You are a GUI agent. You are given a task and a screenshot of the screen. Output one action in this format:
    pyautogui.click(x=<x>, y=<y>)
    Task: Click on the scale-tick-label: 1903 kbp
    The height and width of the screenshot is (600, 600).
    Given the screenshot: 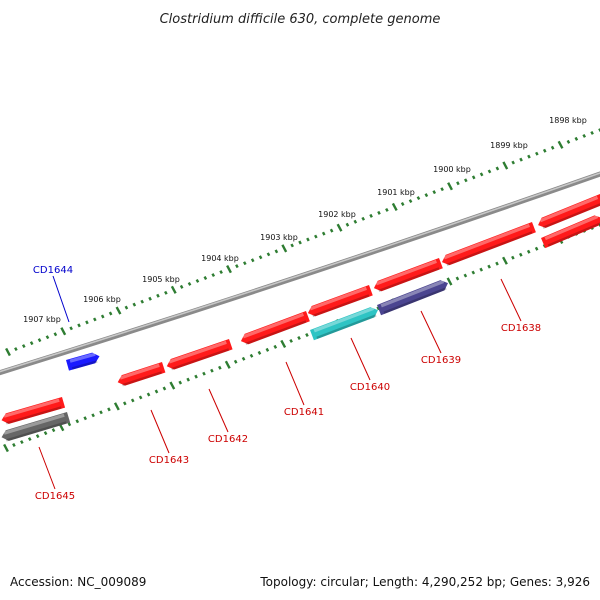 What is the action you would take?
    pyautogui.click(x=279, y=237)
    